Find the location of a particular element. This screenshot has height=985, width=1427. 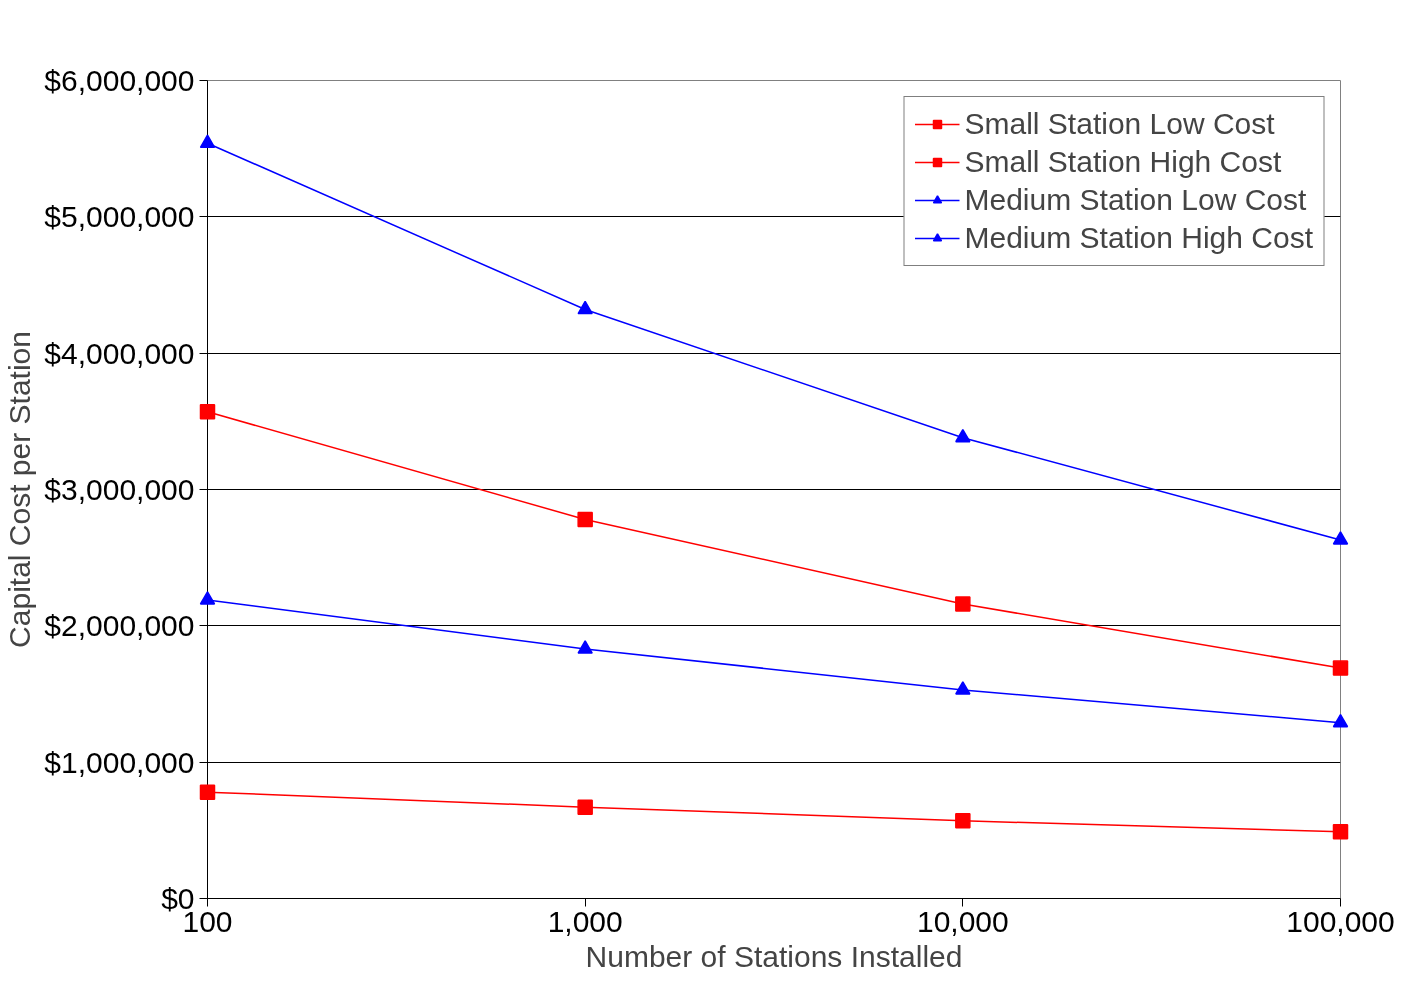

legend-label: Small Station High Cost is located at coordinates (1123, 162).